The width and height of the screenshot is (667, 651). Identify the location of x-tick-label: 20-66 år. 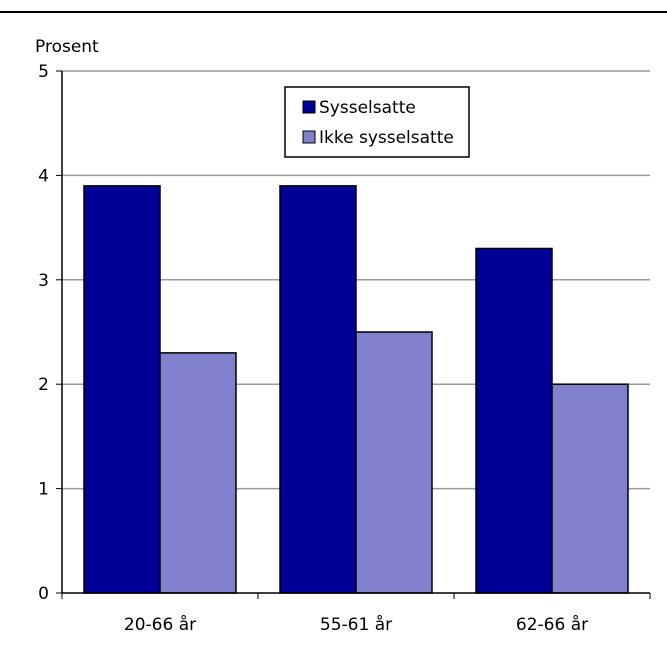
(160, 624).